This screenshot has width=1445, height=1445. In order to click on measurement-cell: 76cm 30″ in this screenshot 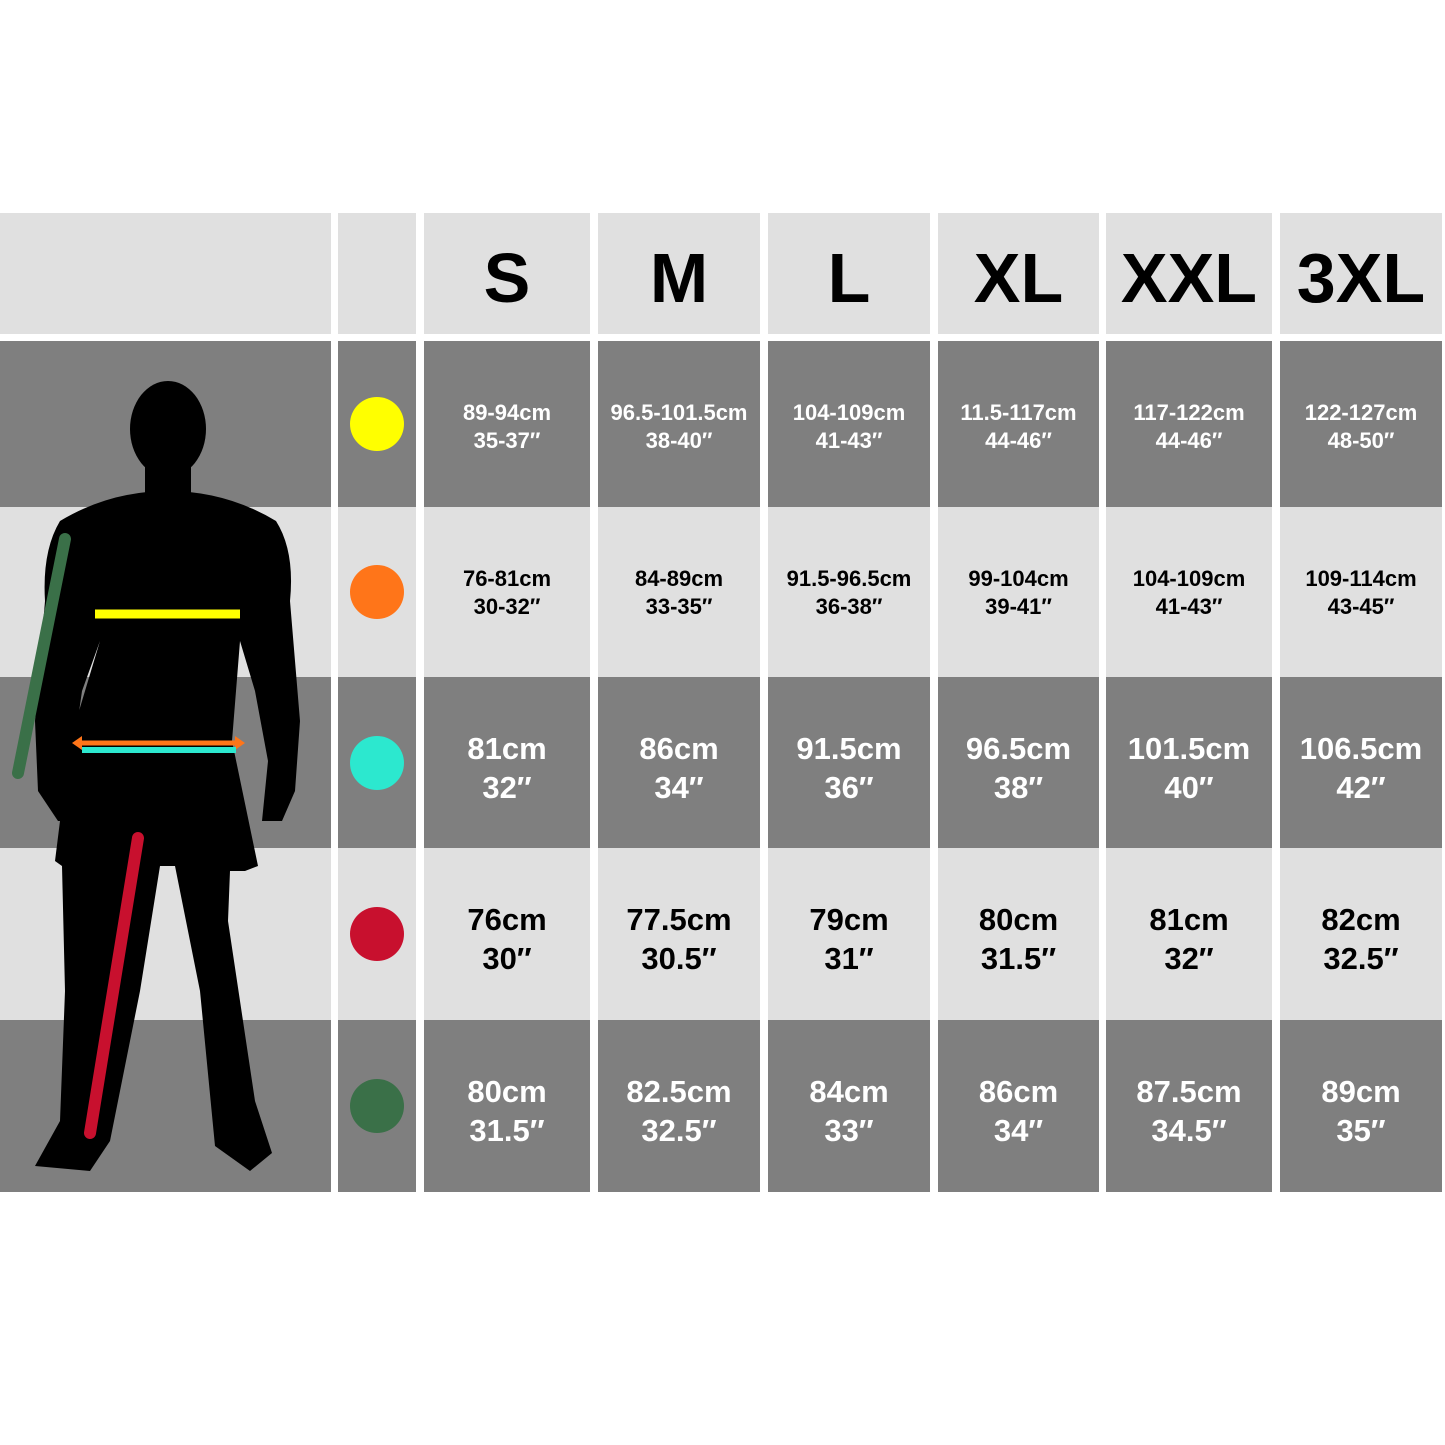, I will do `click(507, 934)`.